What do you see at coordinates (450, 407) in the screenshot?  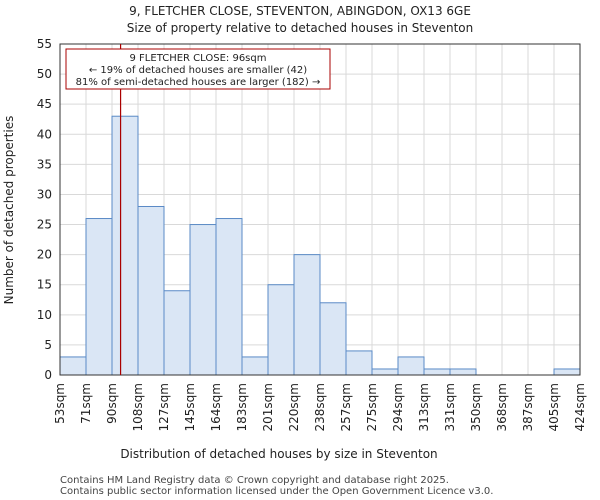 I see `x-tick-label: 331sqm` at bounding box center [450, 407].